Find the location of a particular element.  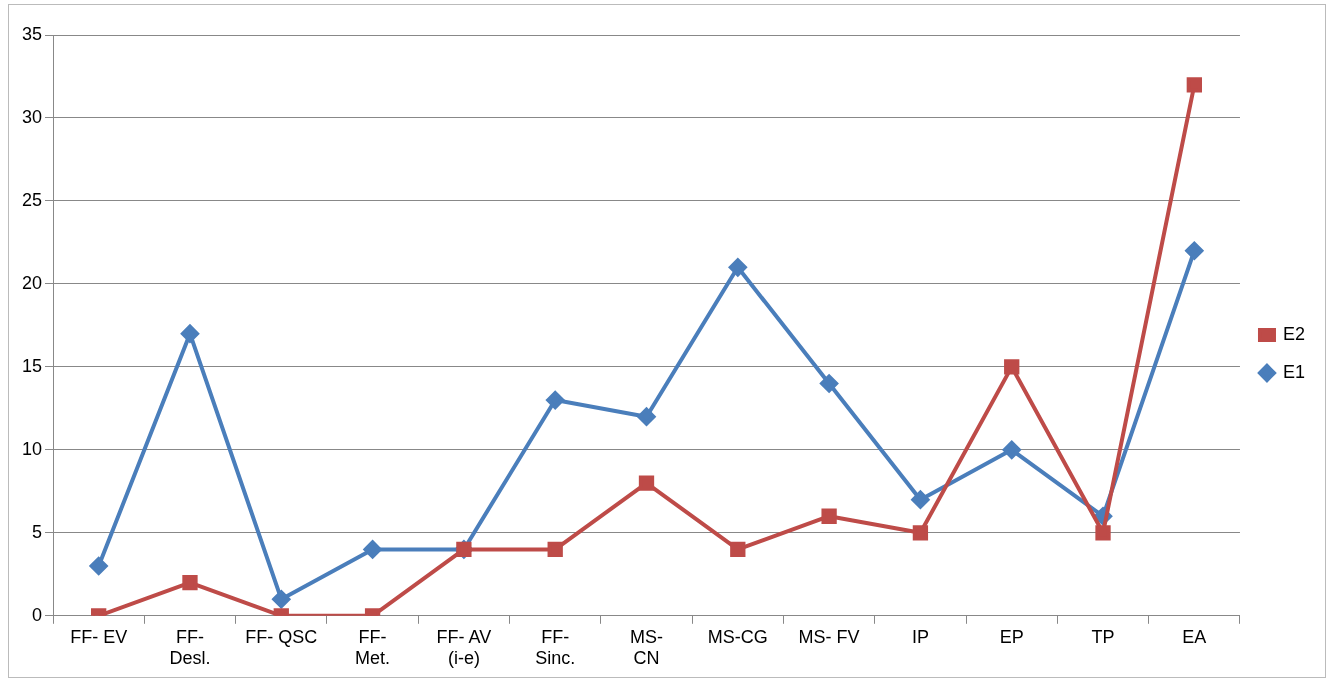

legend-label: E2 is located at coordinates (1294, 333).